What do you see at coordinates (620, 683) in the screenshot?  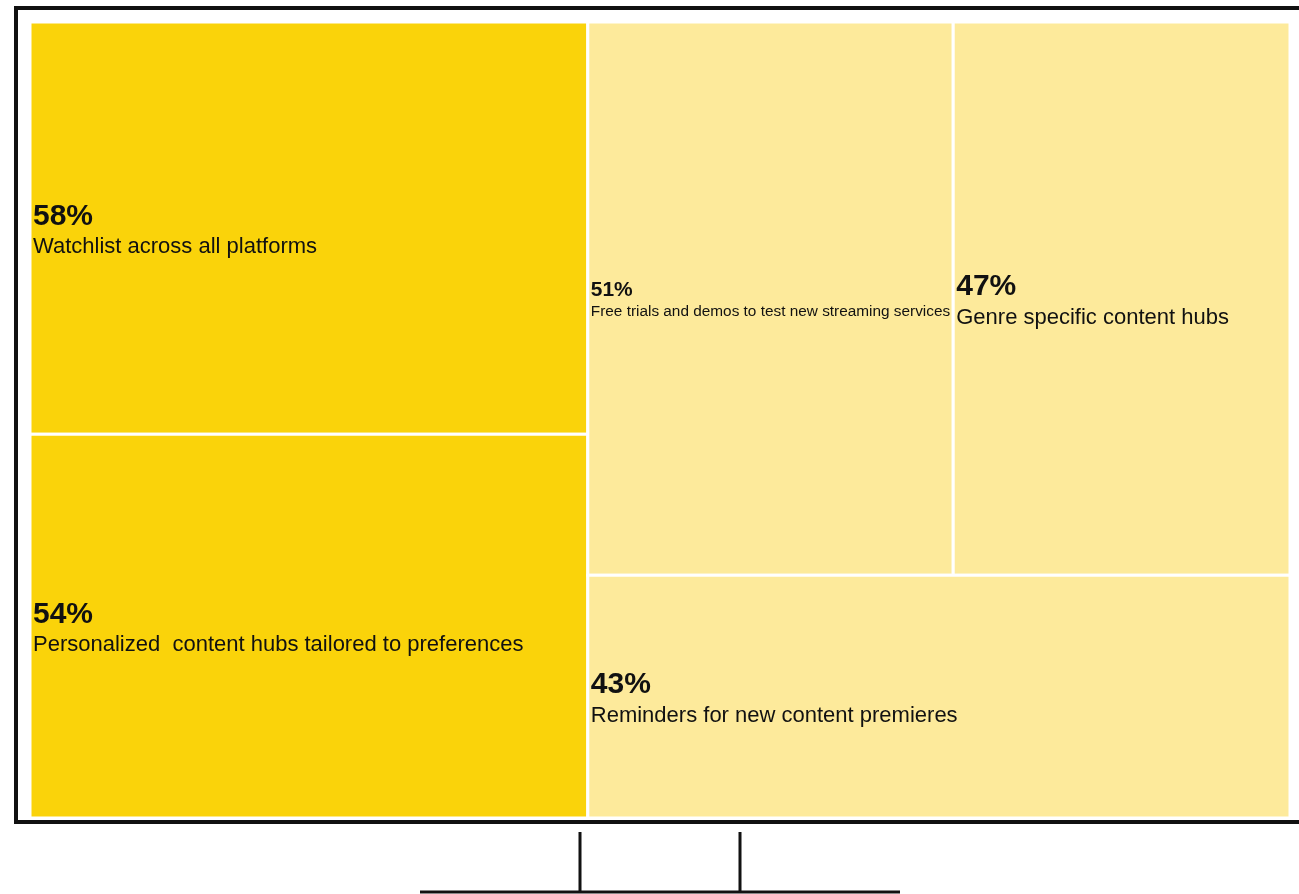 I see `data-label: 43%` at bounding box center [620, 683].